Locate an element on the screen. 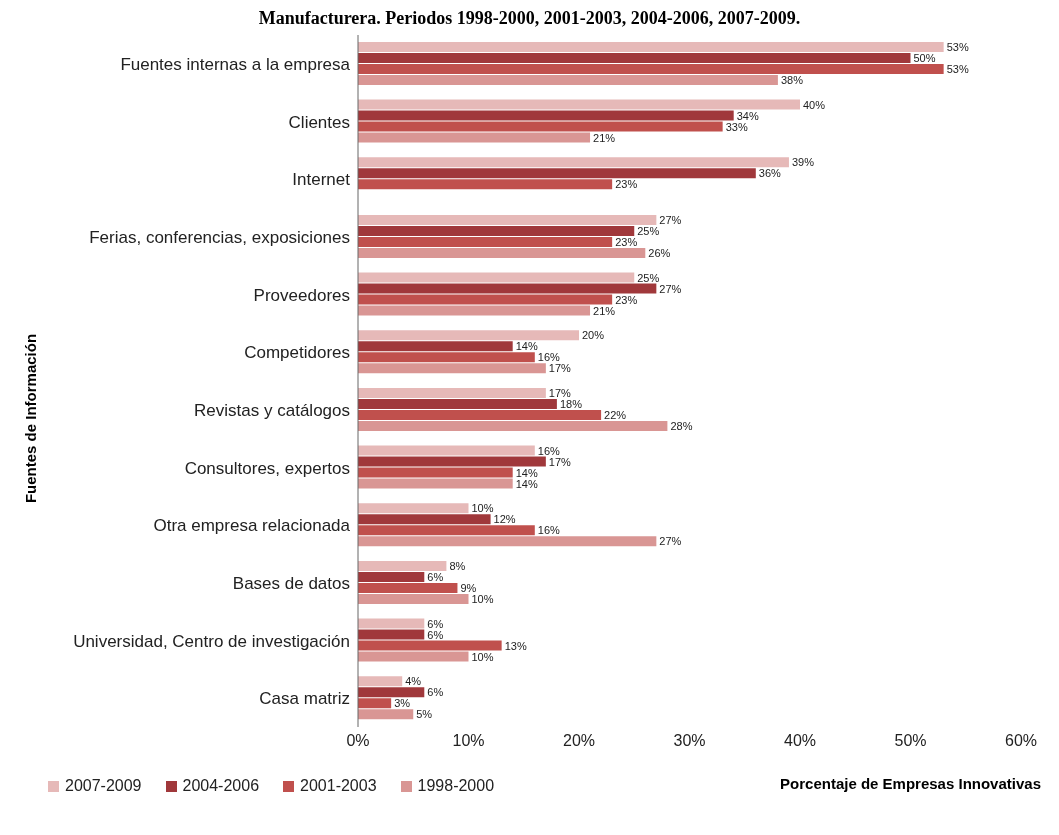 The image size is (1059, 835). x-tick-label: 50% is located at coordinates (910, 741).